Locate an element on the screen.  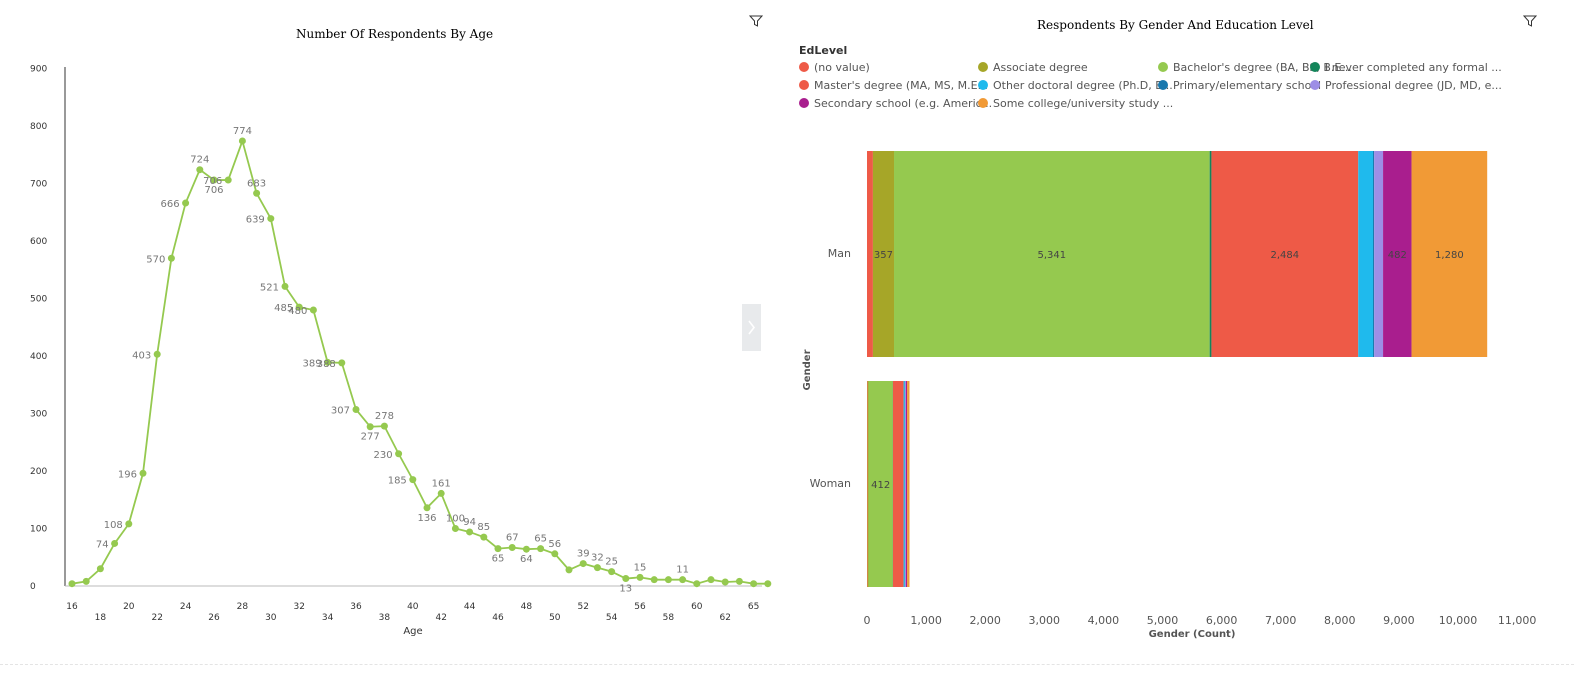
x-tick-label: 50 is located at coordinates (555, 618).